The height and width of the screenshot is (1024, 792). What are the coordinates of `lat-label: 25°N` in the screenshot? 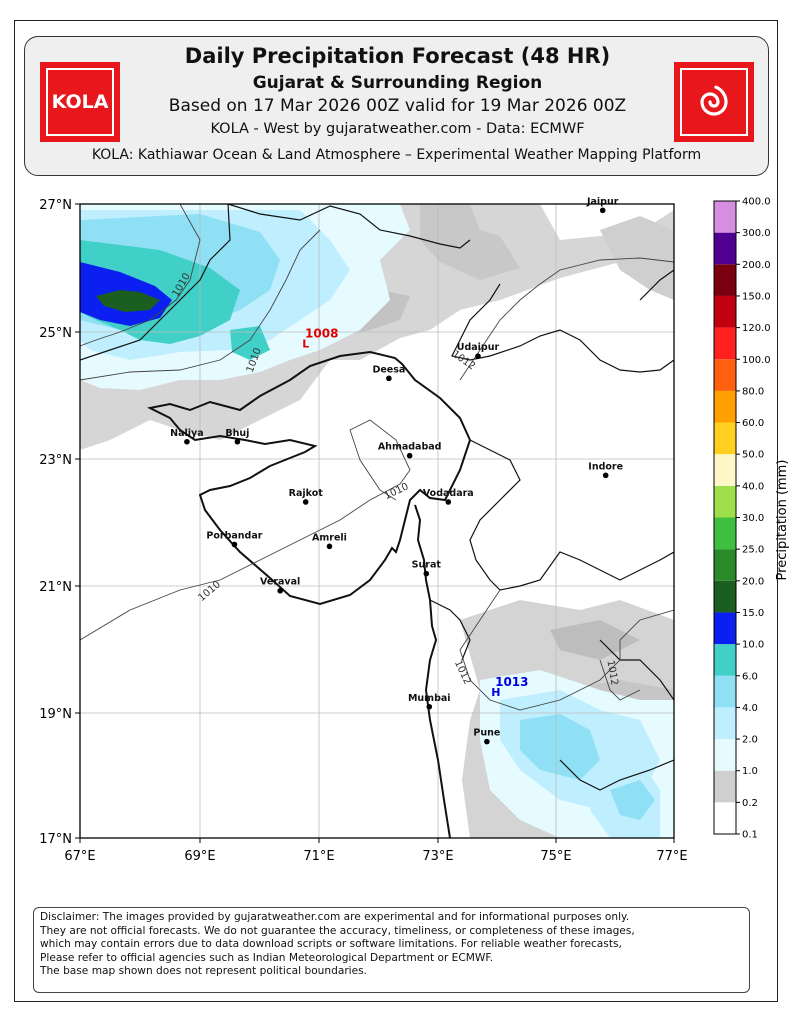 It's located at (55, 333).